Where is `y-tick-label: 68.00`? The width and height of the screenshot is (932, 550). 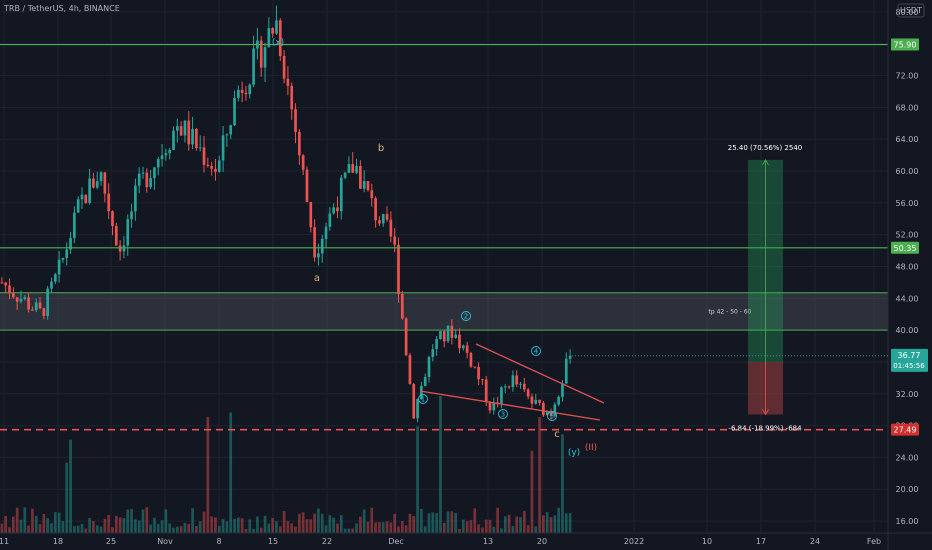 y-tick-label: 68.00 is located at coordinates (907, 107).